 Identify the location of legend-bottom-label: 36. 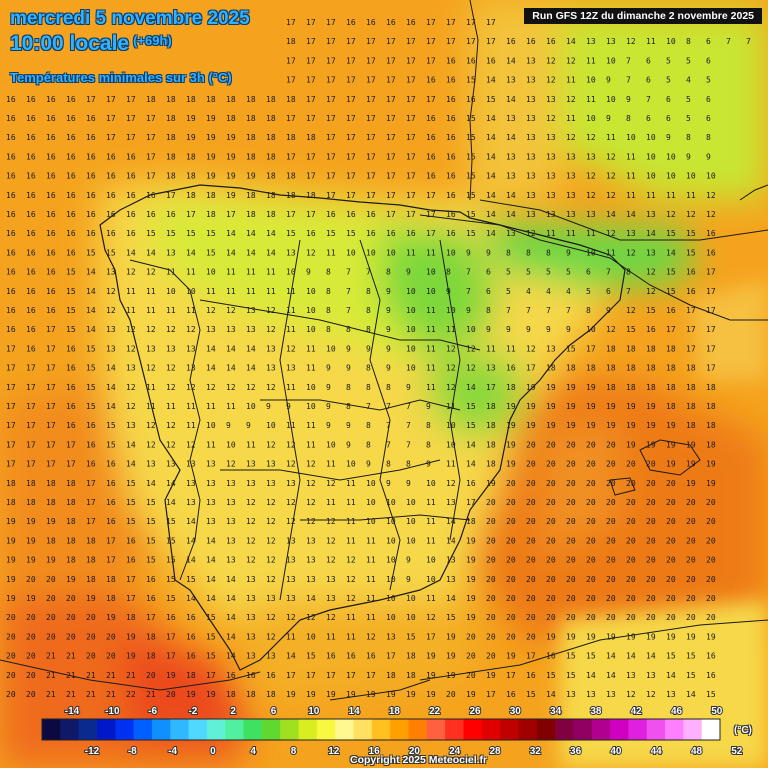
(576, 751).